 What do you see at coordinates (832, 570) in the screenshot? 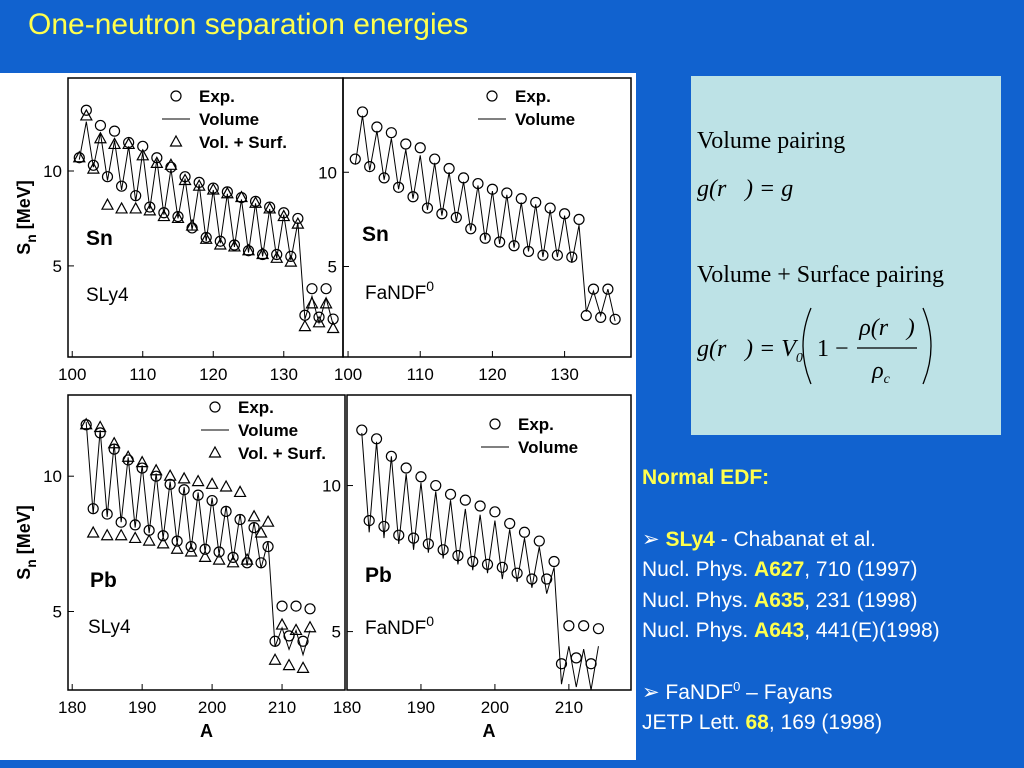
I see `reference-line: Nucl. Phys. A627, 710 (1997)` at bounding box center [832, 570].